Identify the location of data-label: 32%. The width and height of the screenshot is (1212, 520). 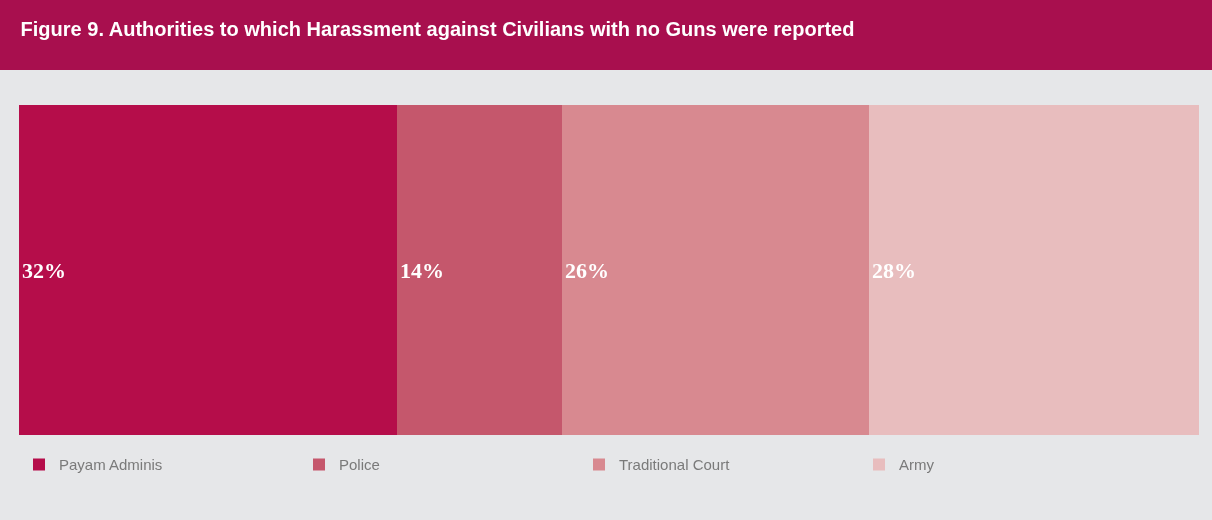
(44, 270).